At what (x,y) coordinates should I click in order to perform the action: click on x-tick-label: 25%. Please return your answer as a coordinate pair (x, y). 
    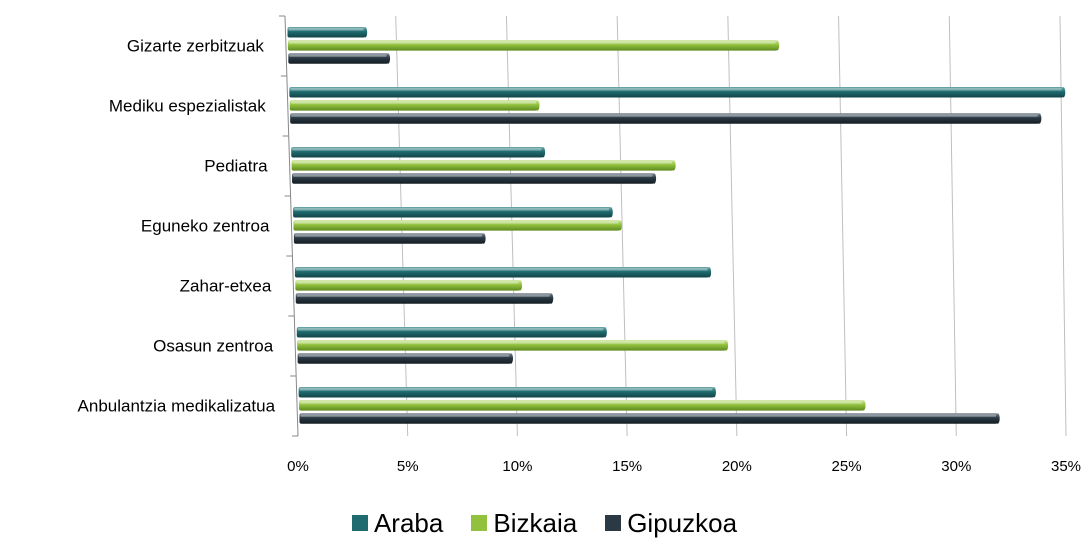
    Looking at the image, I should click on (847, 466).